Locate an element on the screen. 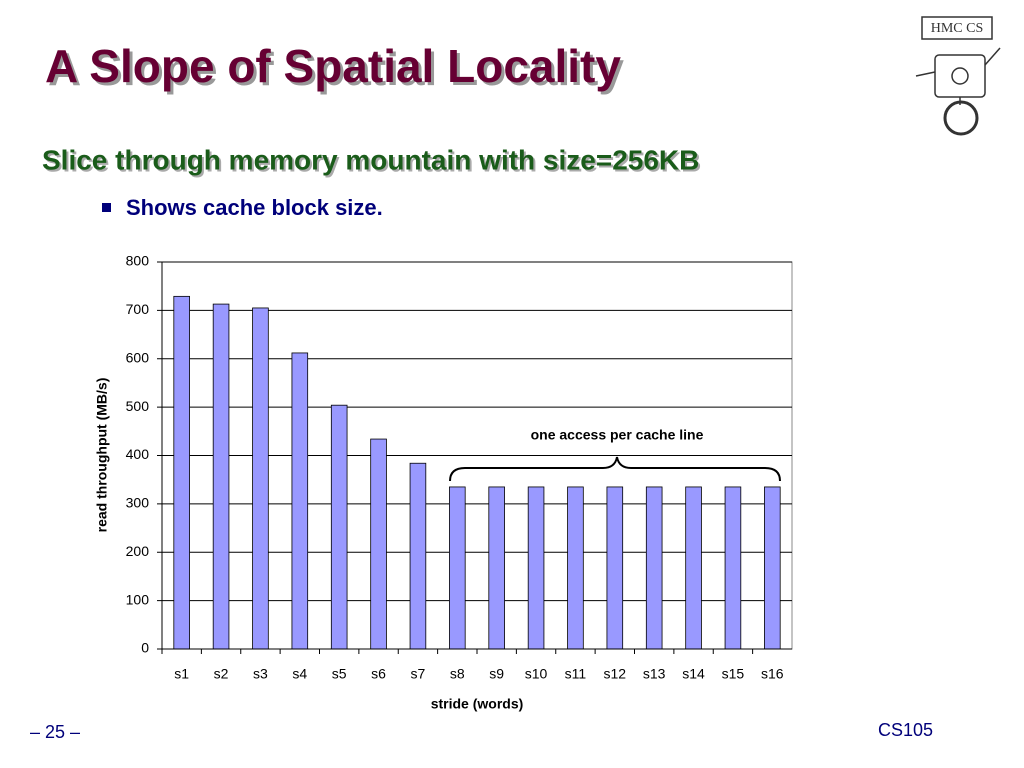 The width and height of the screenshot is (1024, 768). logo-text: HMC CS is located at coordinates (957, 28).